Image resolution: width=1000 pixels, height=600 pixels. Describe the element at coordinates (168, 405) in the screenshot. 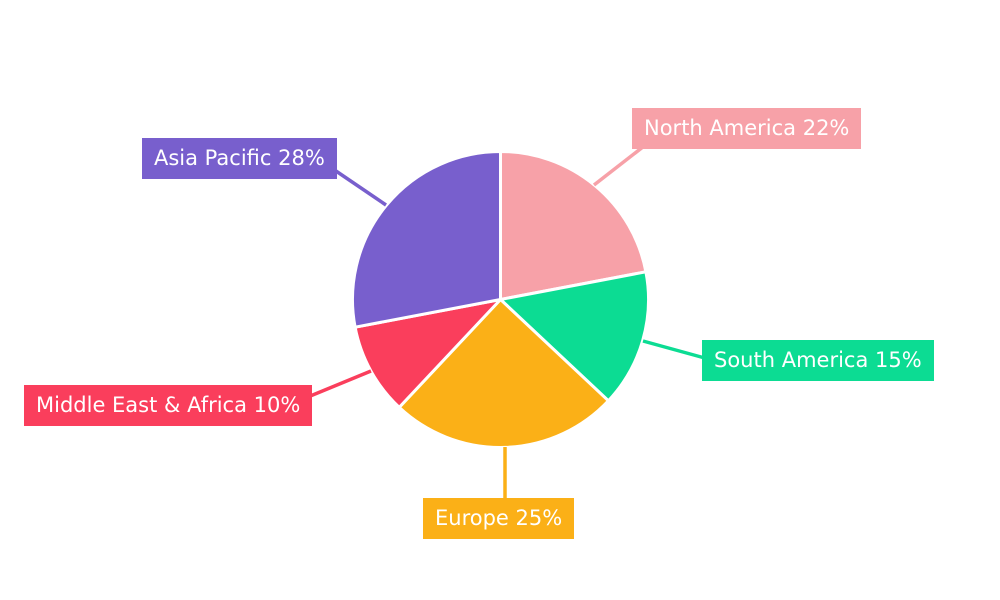

I see `callout-label-middle-east-africa: Middle East & Africa 10%` at that location.